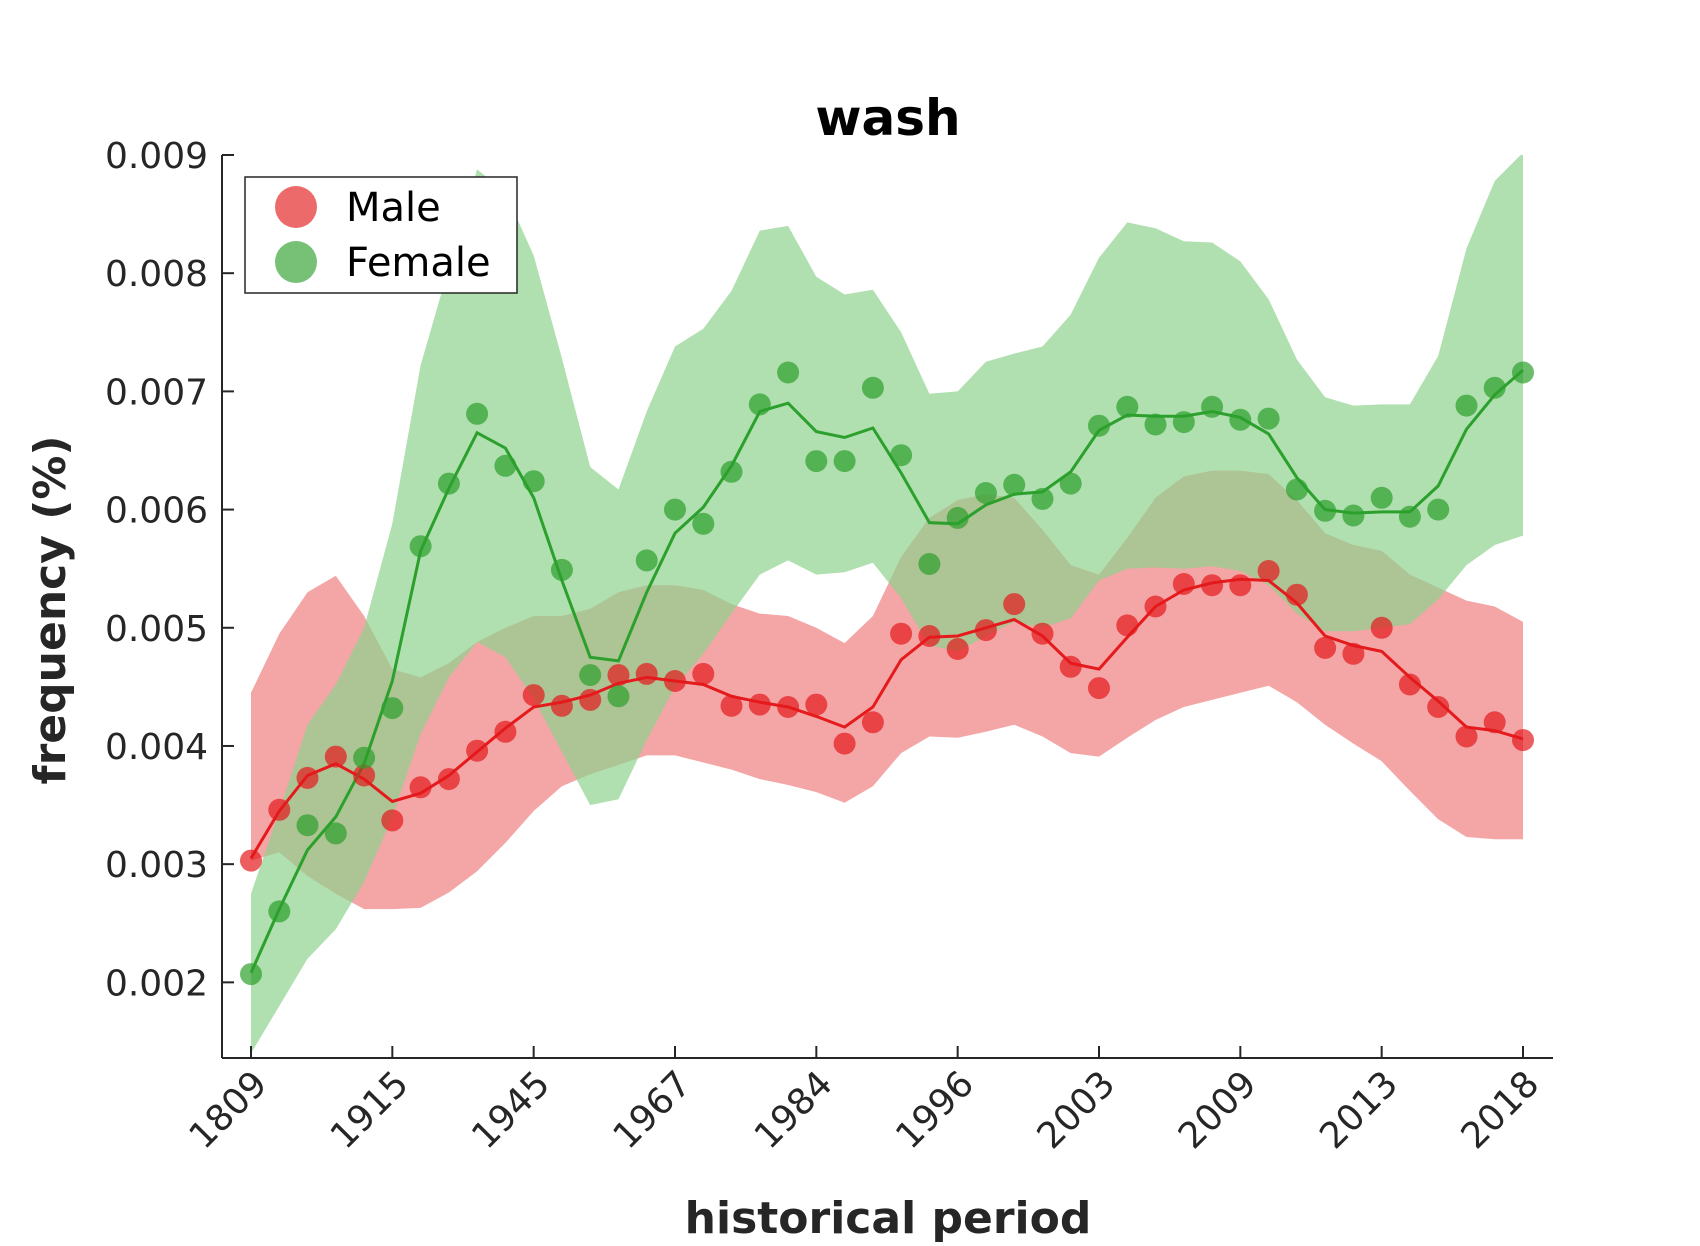 The image size is (1700, 1246). What do you see at coordinates (888, 1218) in the screenshot?
I see `x-axis-label: historical period` at bounding box center [888, 1218].